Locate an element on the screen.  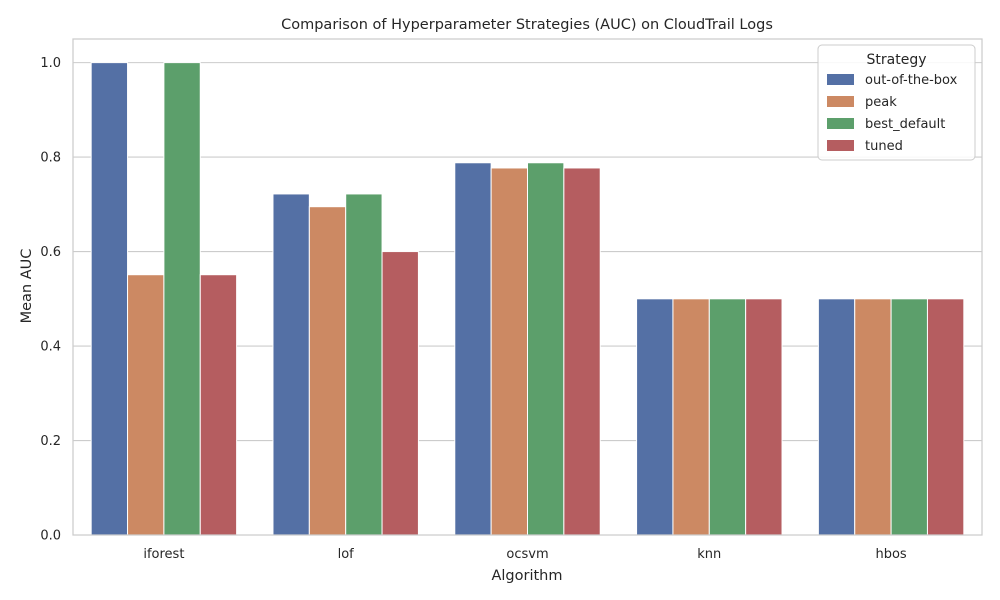
y-tick-label: 0.0 is located at coordinates (50, 536).